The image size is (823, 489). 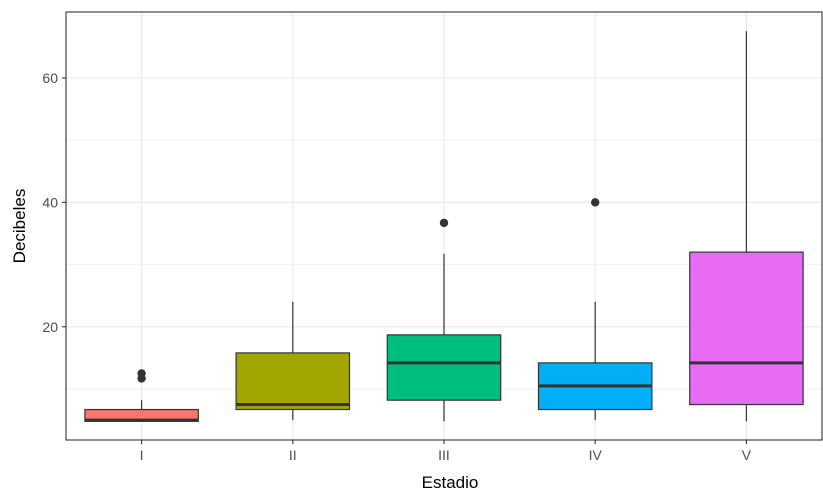 What do you see at coordinates (444, 455) in the screenshot?
I see `x-tick-label: III` at bounding box center [444, 455].